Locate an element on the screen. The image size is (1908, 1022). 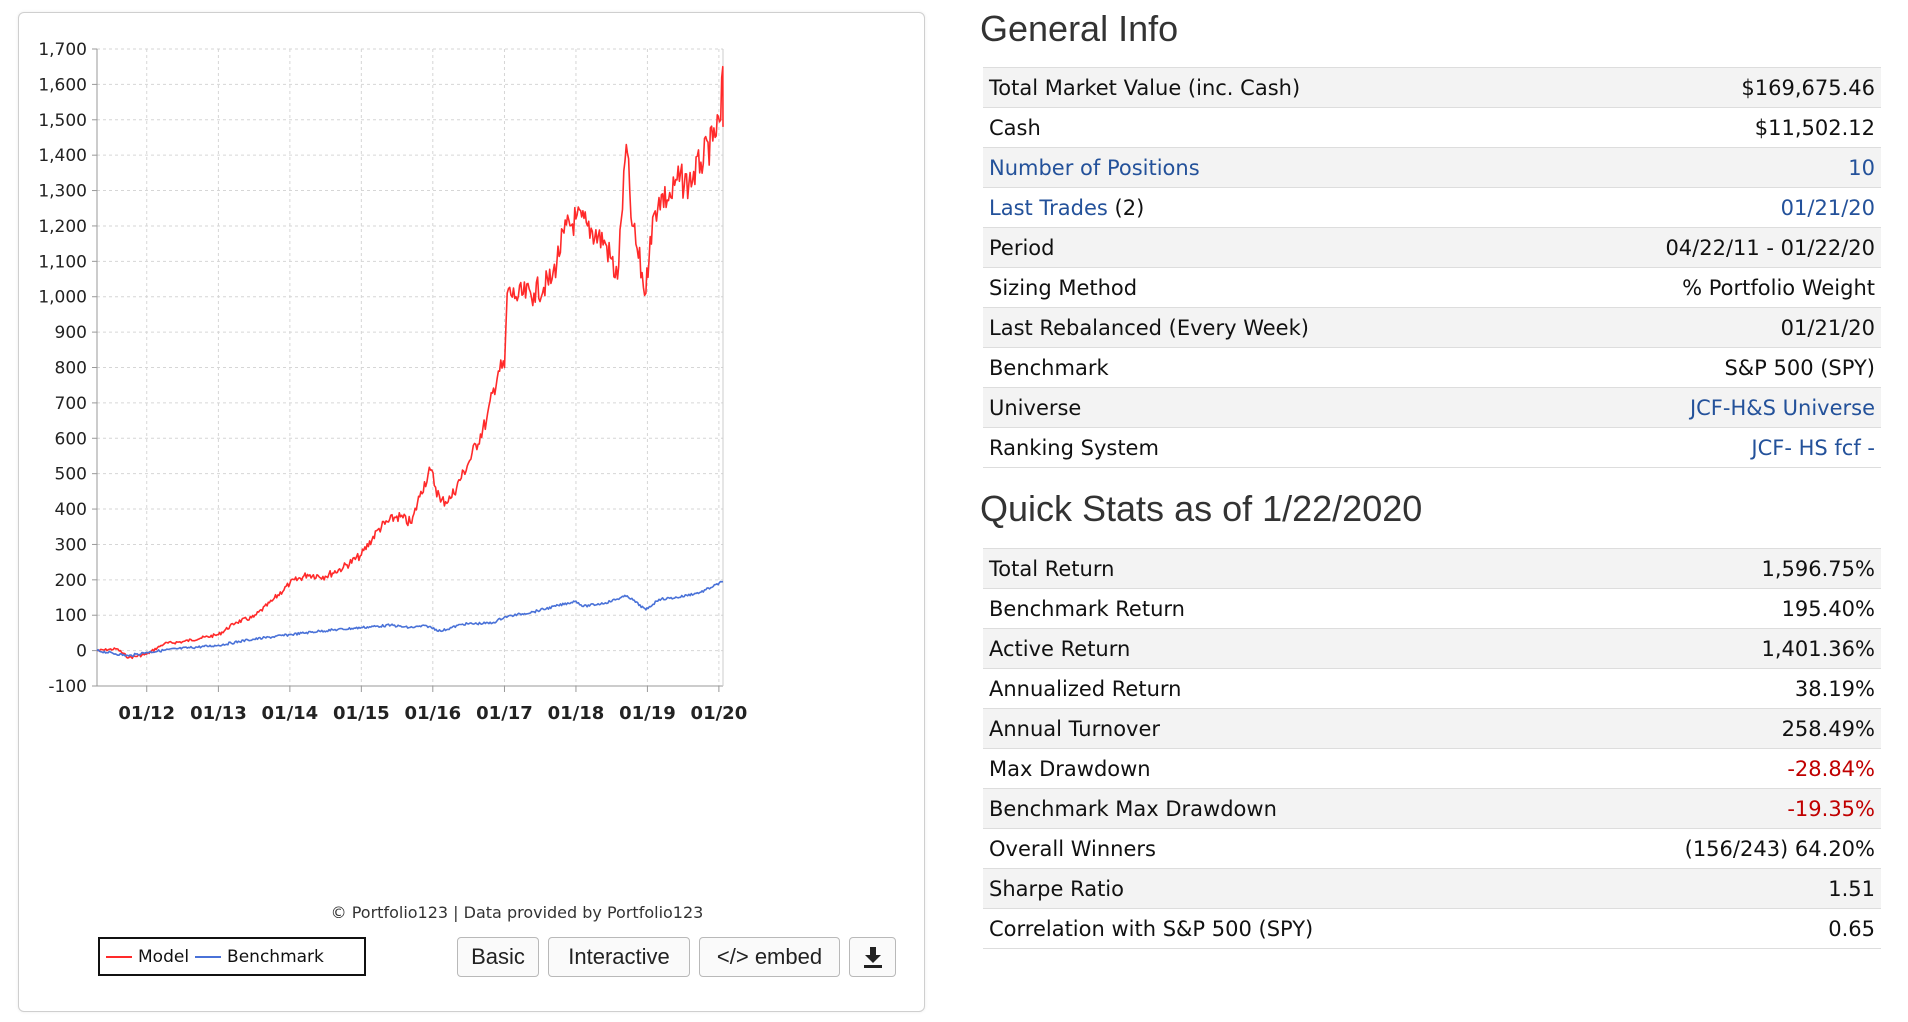
row-value: -28.84% is located at coordinates (1712, 768).